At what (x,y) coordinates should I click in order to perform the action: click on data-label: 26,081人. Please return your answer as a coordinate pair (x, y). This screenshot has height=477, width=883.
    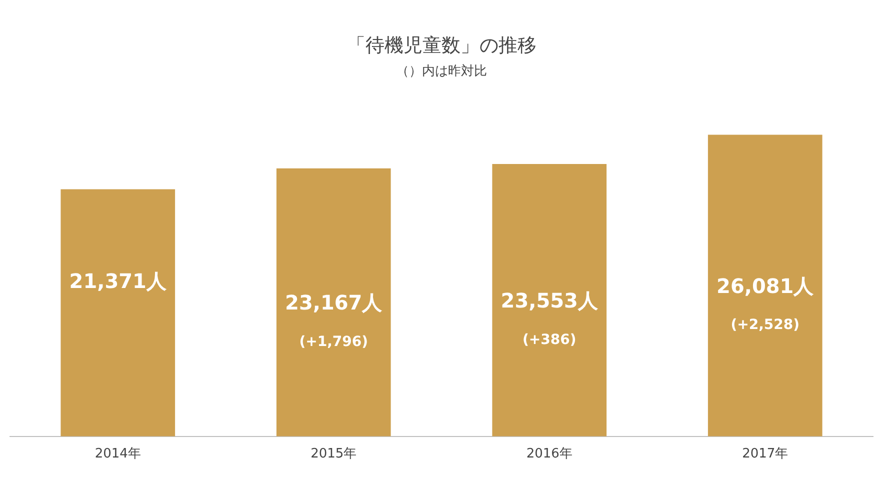
    Looking at the image, I should click on (765, 286).